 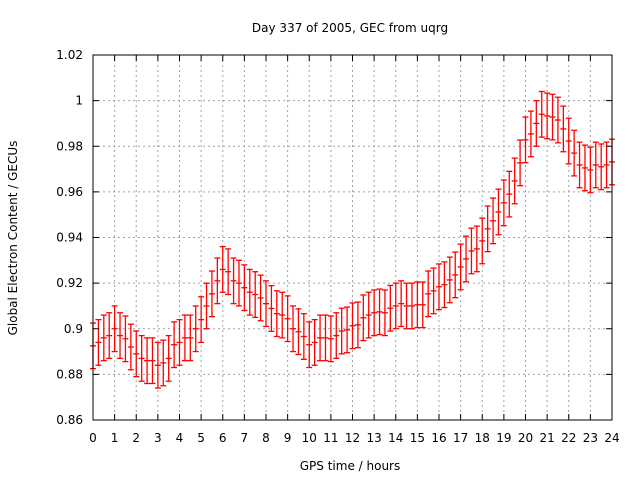 I want to click on x-tick-label: 21, so click(x=546, y=438).